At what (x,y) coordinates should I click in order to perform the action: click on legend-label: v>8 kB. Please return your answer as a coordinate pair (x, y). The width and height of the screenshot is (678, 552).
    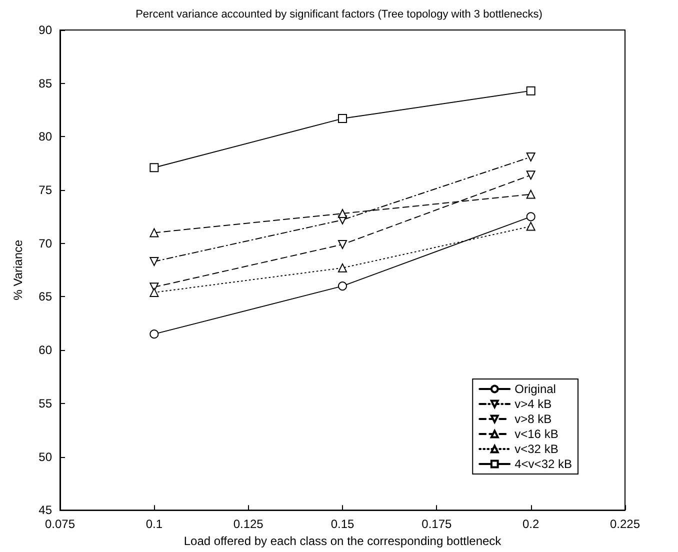
    Looking at the image, I should click on (533, 419).